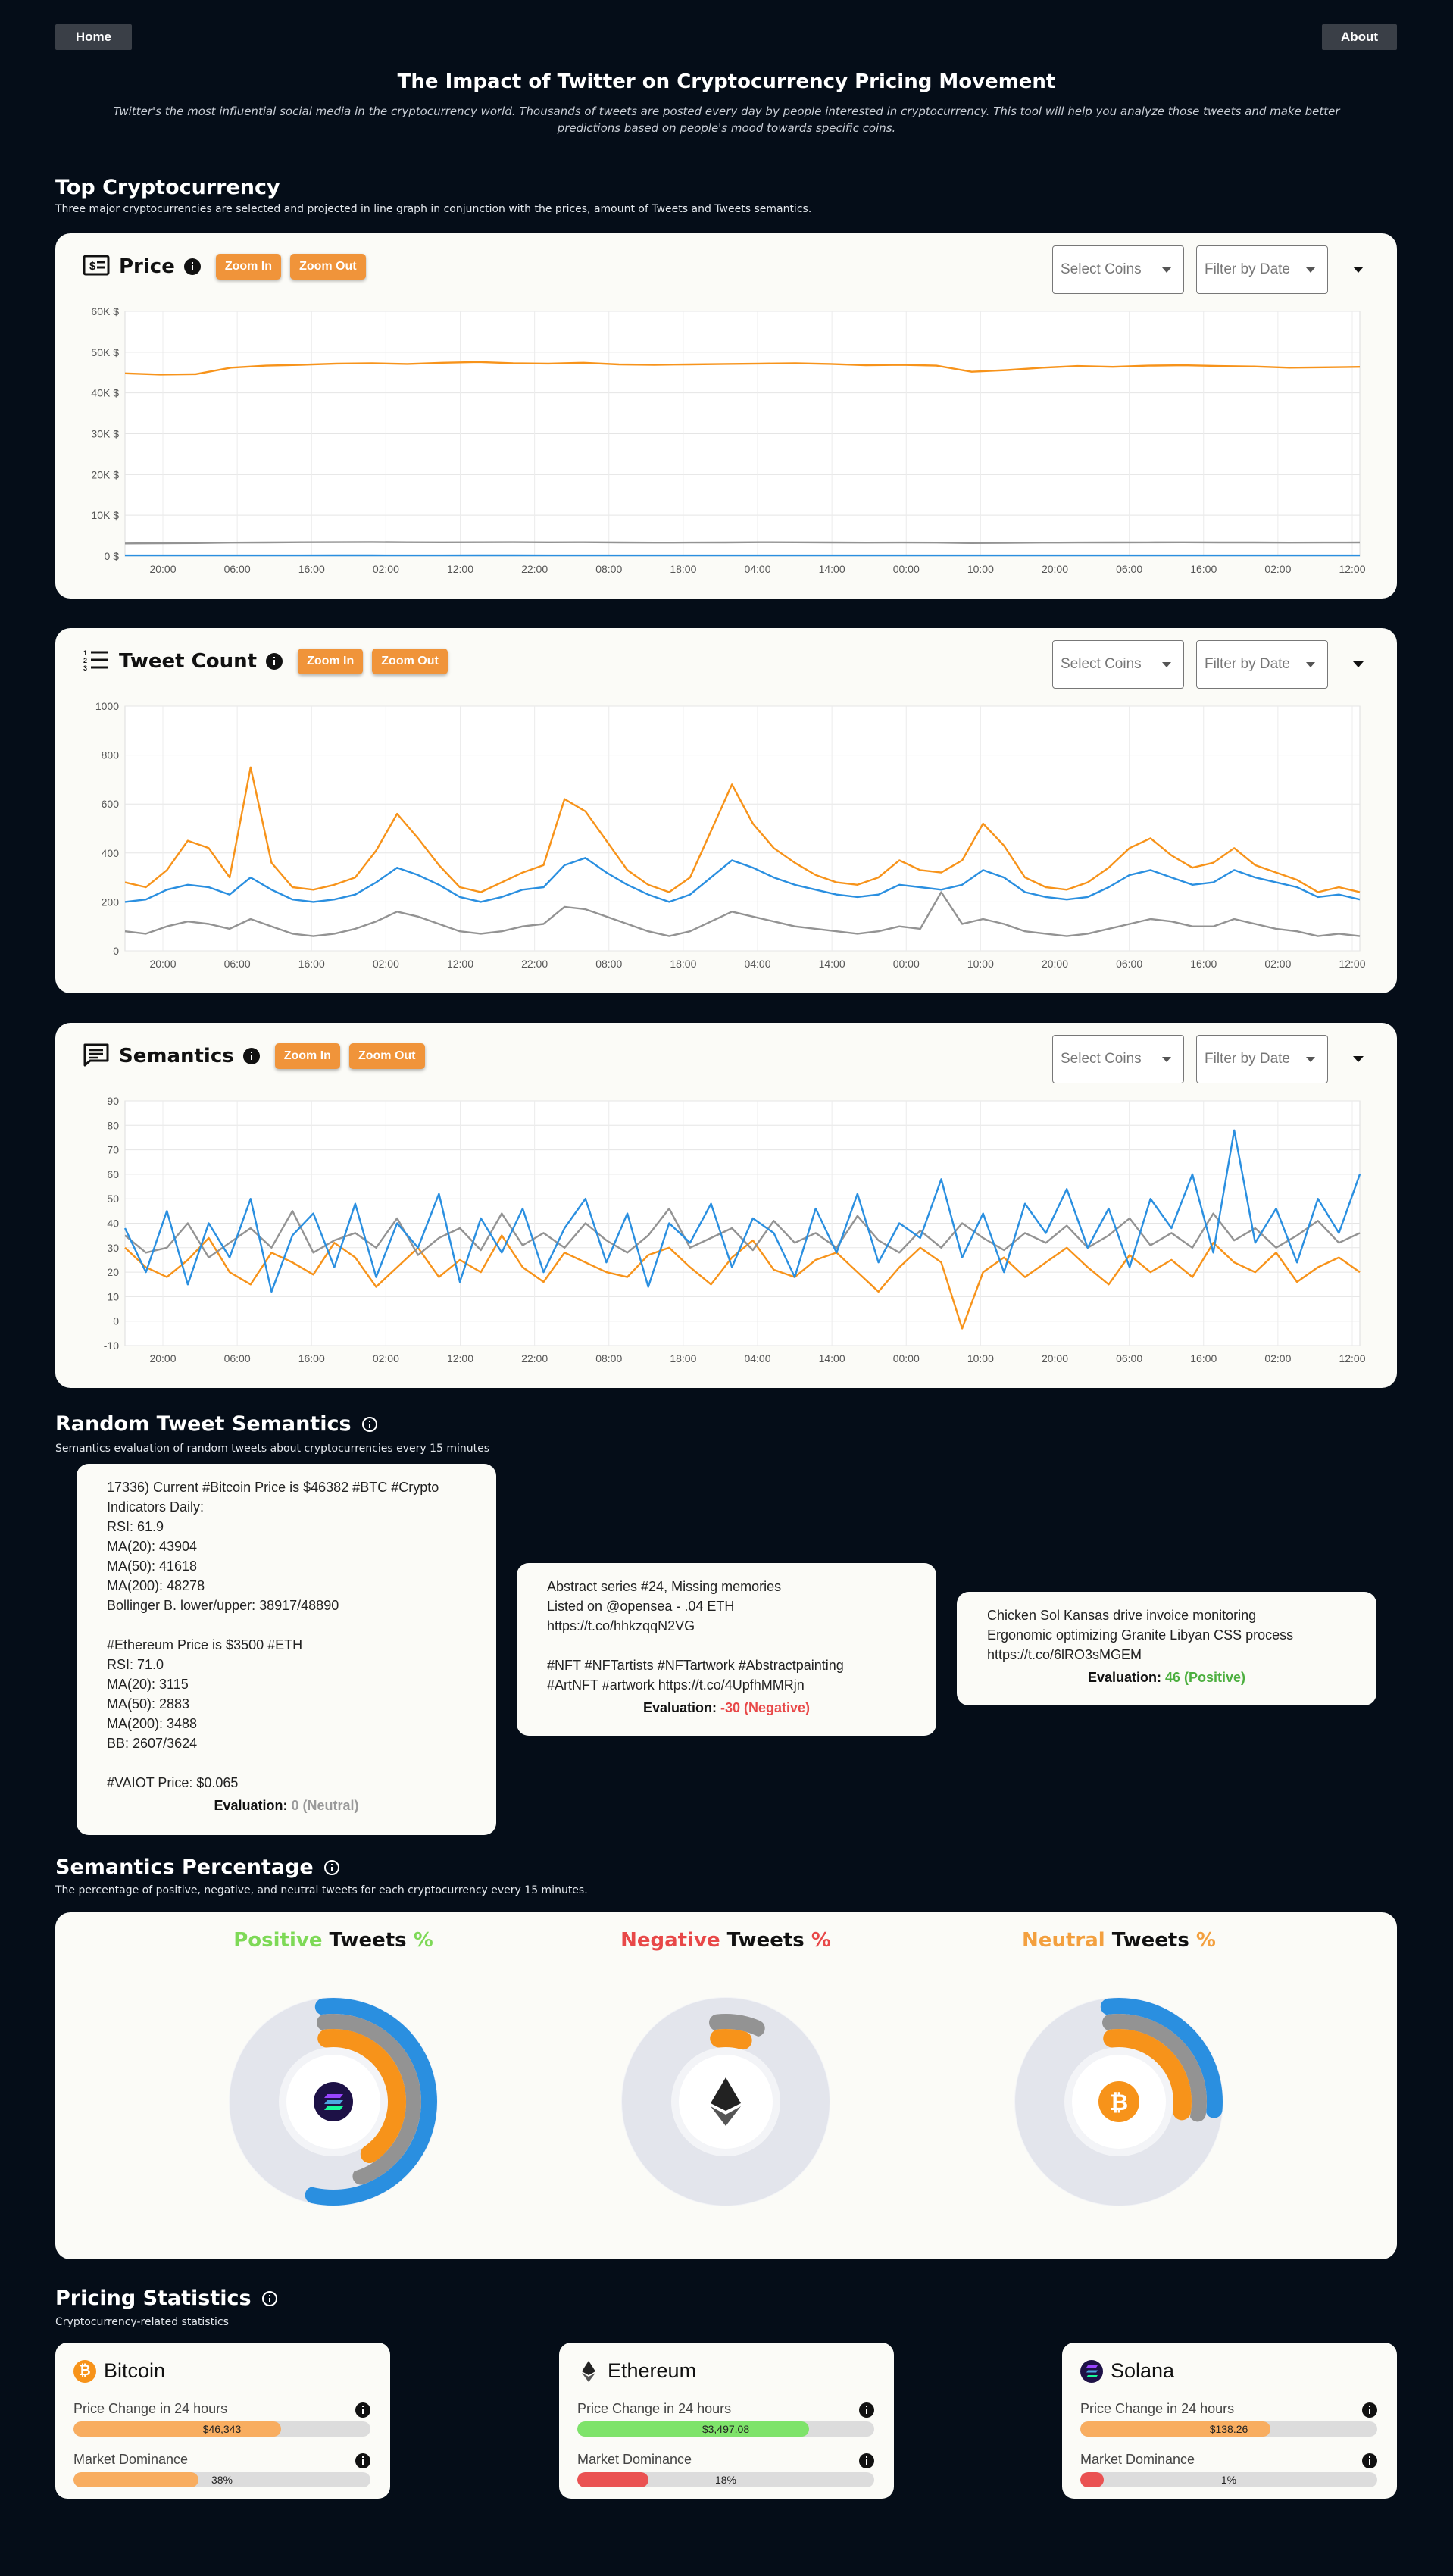 The width and height of the screenshot is (1453, 2576). Describe the element at coordinates (726, 2094) in the screenshot. I see `ethereum-logo-icon` at that location.